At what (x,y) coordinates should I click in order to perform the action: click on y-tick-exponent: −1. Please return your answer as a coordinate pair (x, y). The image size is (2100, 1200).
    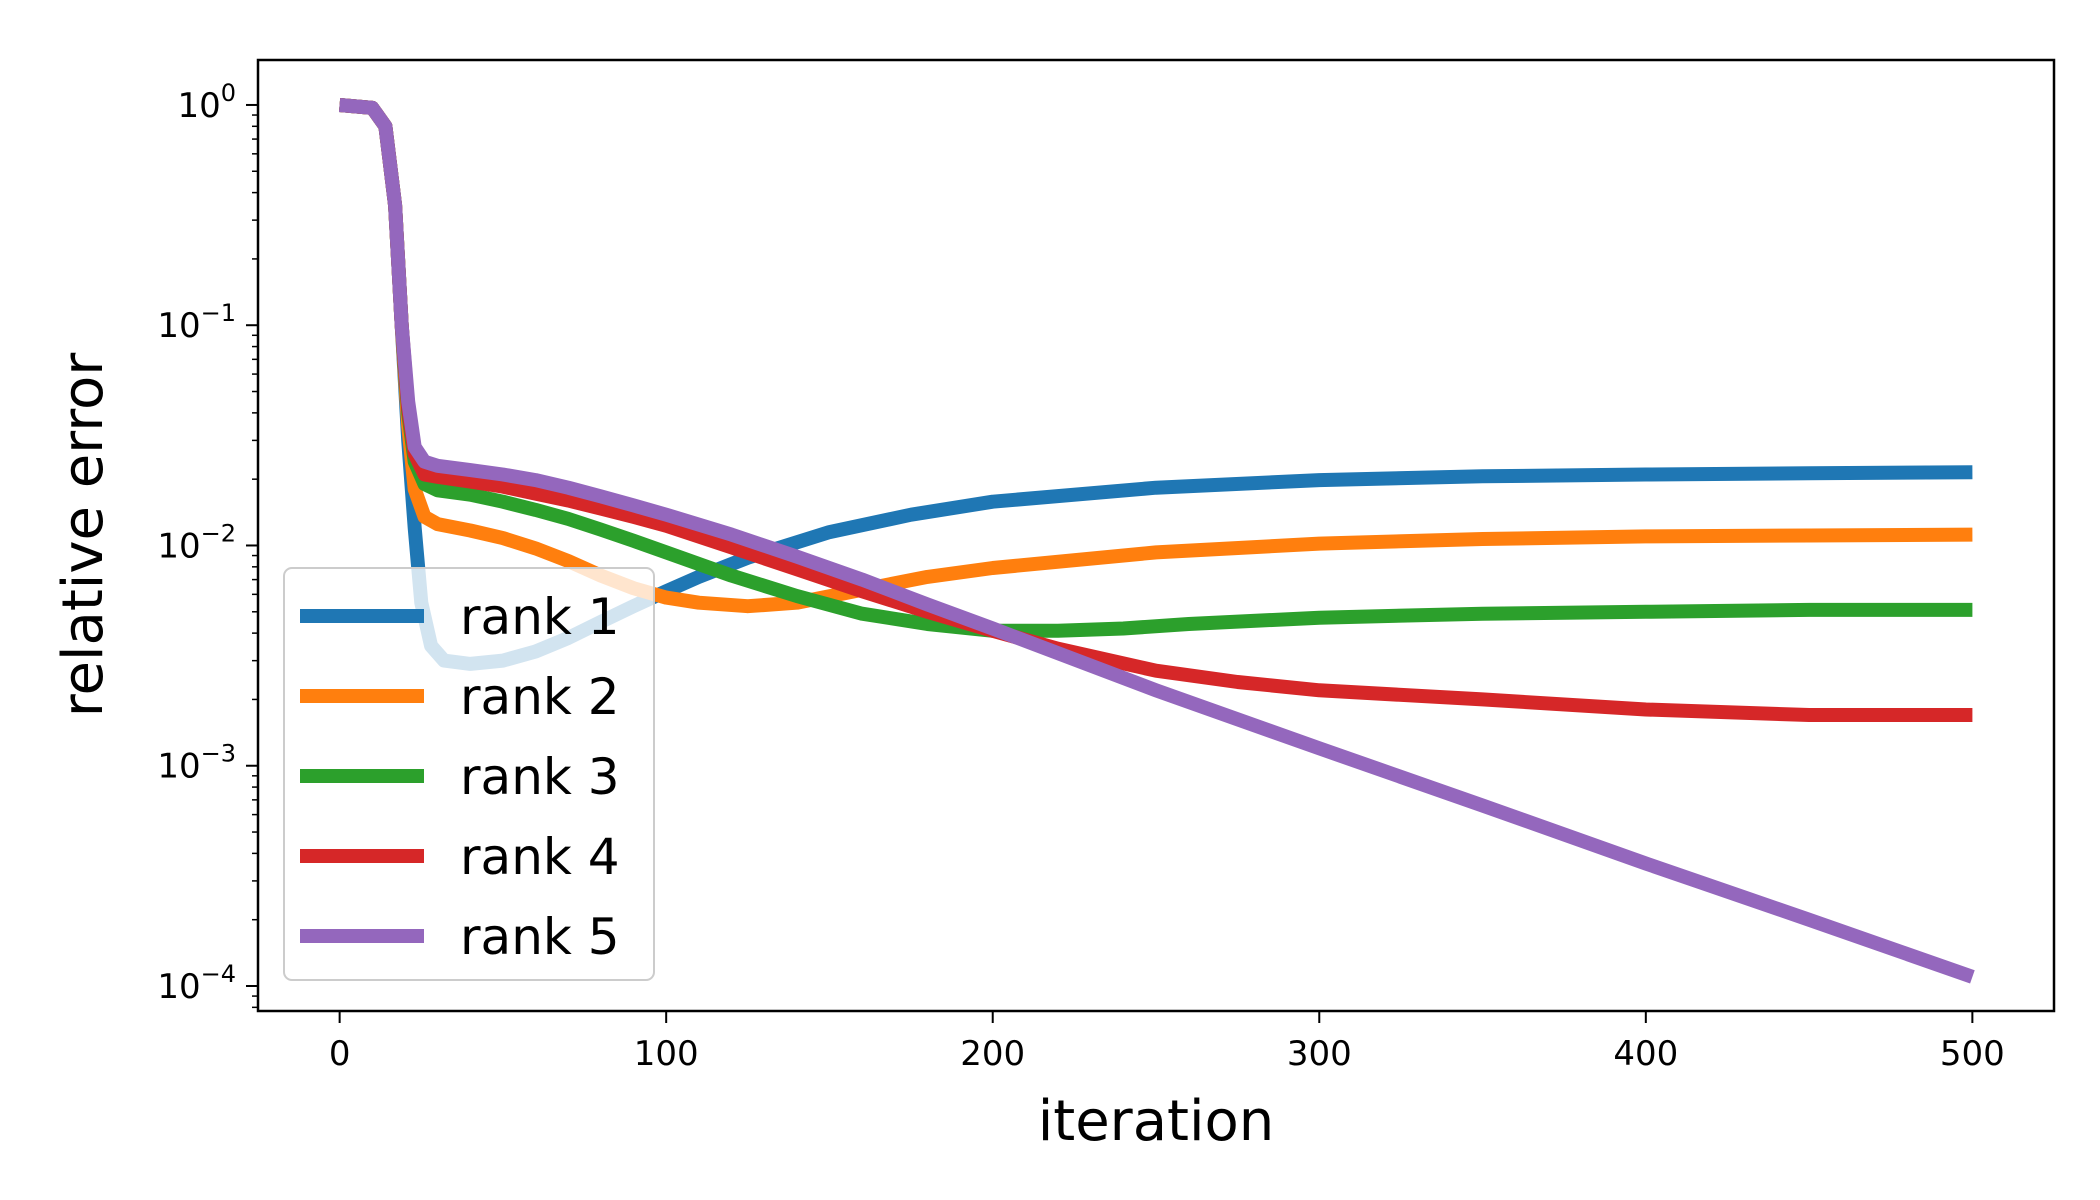
    Looking at the image, I should click on (218, 313).